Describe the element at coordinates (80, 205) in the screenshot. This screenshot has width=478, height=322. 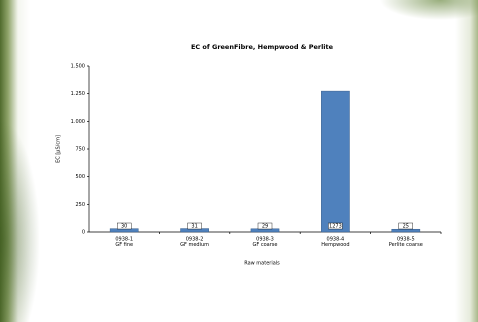
I see `y-tick-label: 250` at that location.